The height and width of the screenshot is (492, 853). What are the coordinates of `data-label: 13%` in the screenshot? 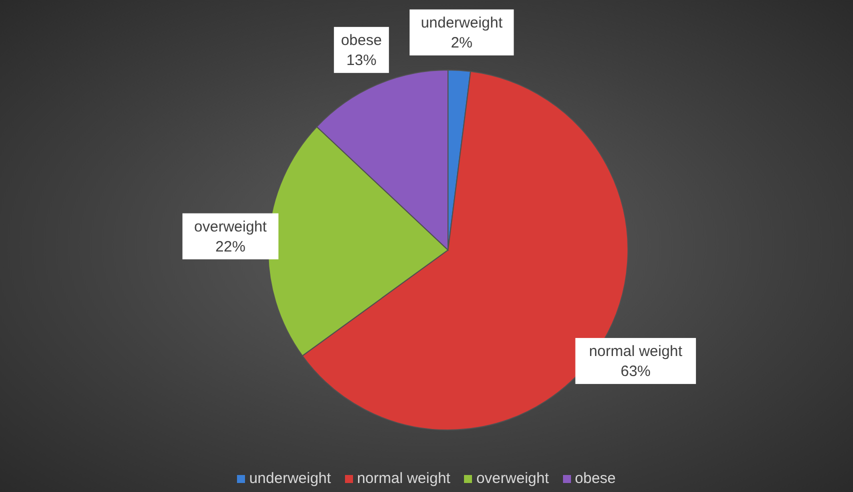 It's located at (361, 60).